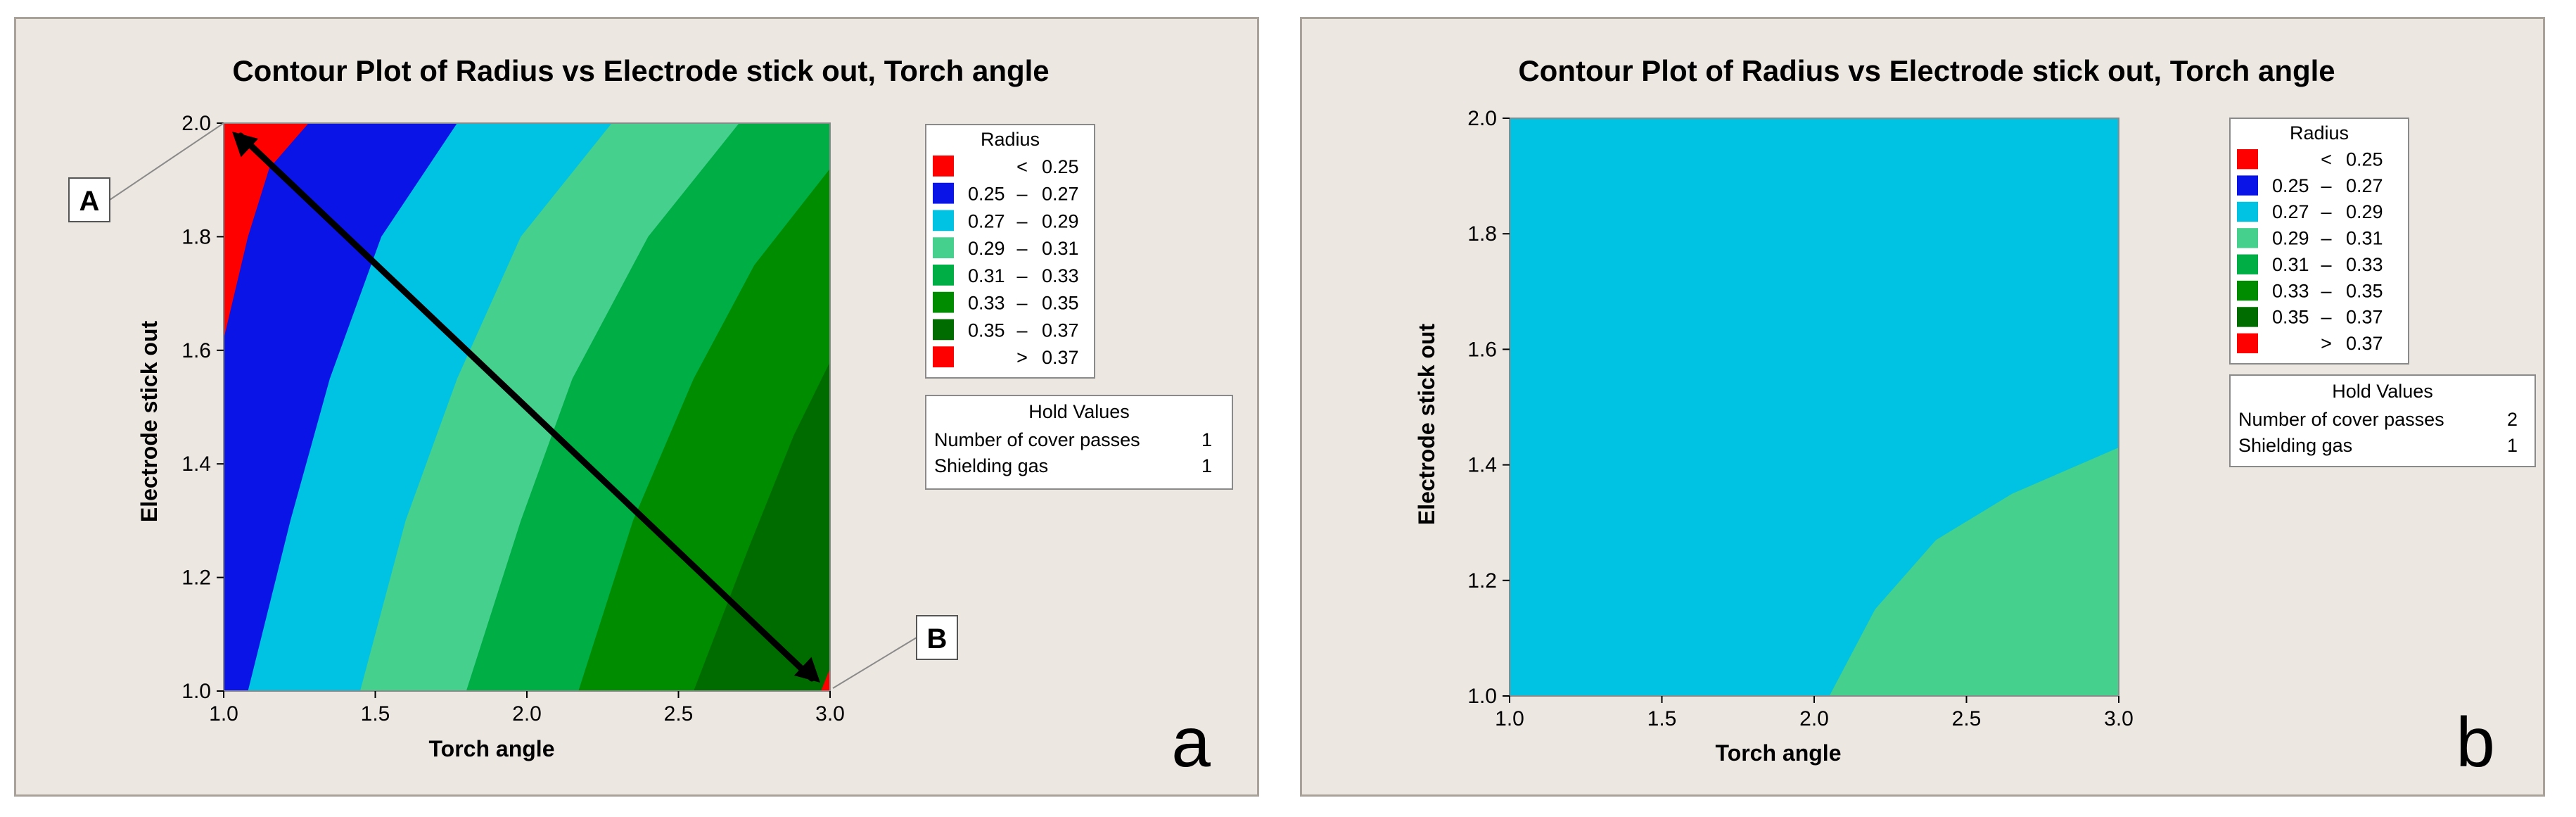  Describe the element at coordinates (2364, 211) in the screenshot. I see `legend-range-high: 0.29` at that location.